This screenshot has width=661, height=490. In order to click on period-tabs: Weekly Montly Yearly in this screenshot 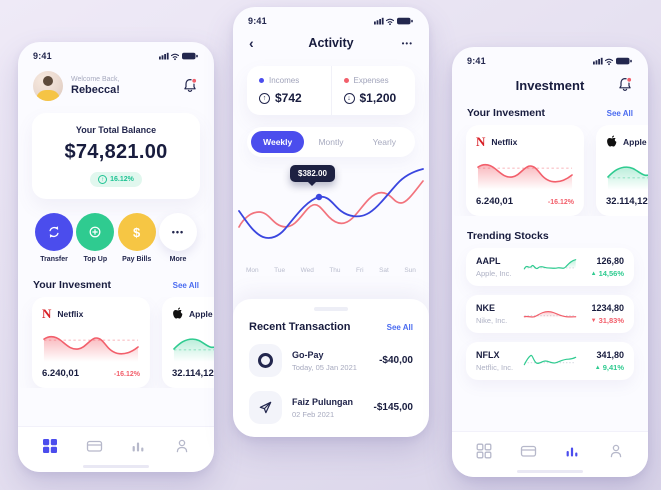, I will do `click(331, 142)`.